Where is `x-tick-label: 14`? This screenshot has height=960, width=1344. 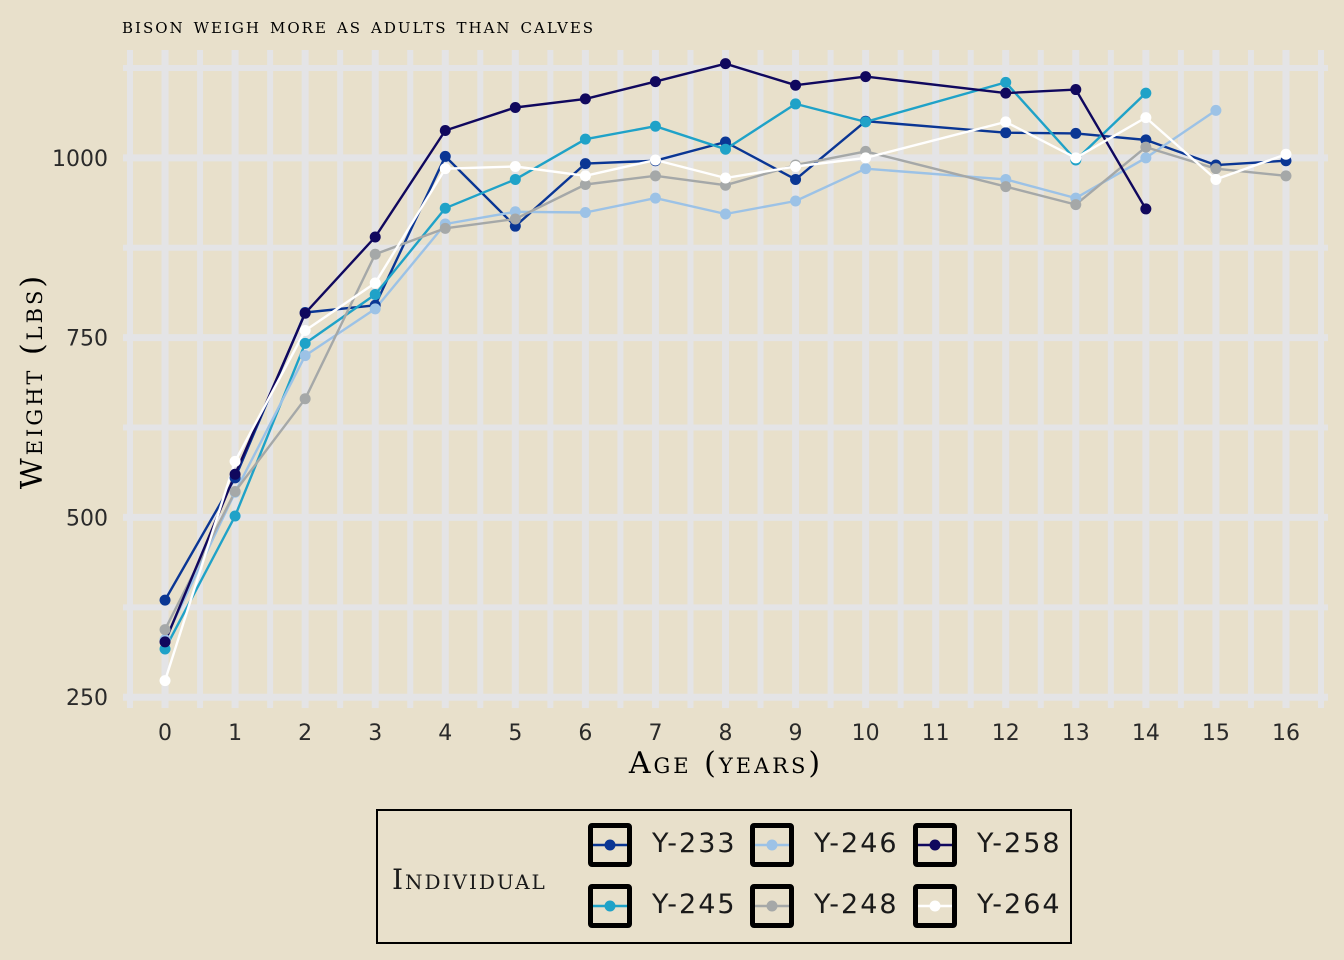 x-tick-label: 14 is located at coordinates (1146, 733).